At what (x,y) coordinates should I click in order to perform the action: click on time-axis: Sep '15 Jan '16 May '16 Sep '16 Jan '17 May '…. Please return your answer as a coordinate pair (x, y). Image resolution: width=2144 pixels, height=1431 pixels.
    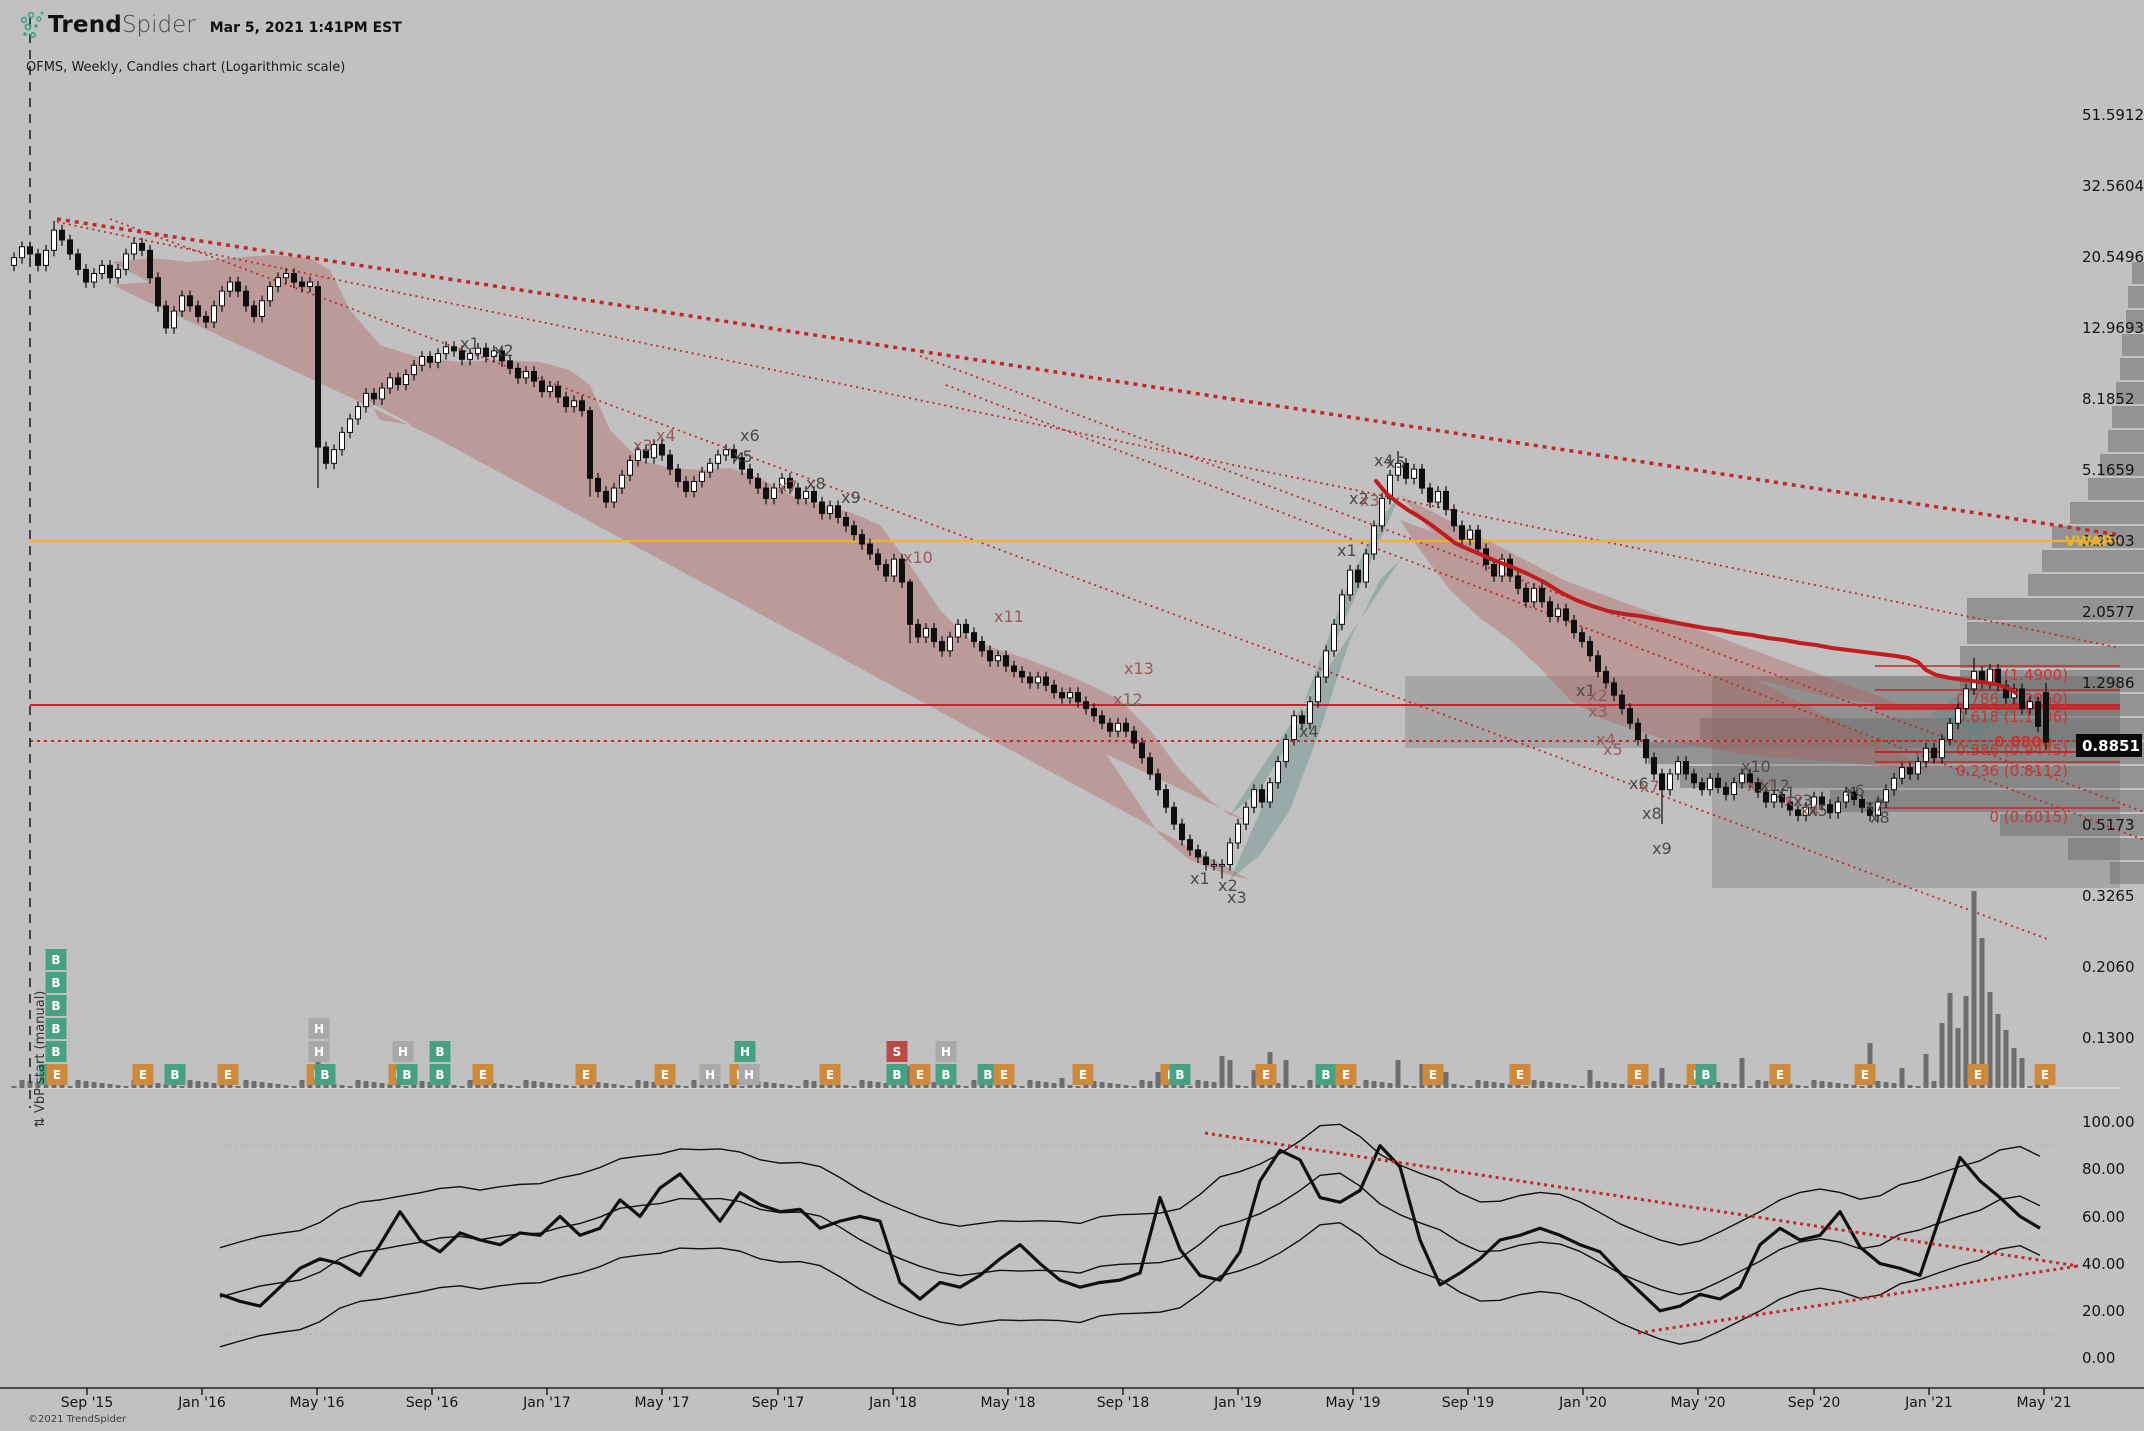
    Looking at the image, I should click on (1072, 1399).